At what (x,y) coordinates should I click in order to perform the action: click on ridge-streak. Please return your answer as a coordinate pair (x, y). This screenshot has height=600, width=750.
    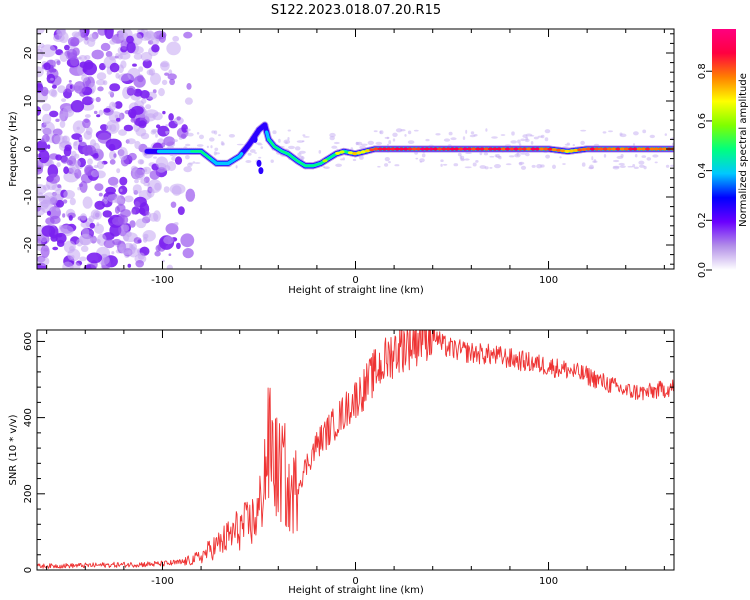
    Looking at the image, I should click on (259, 163).